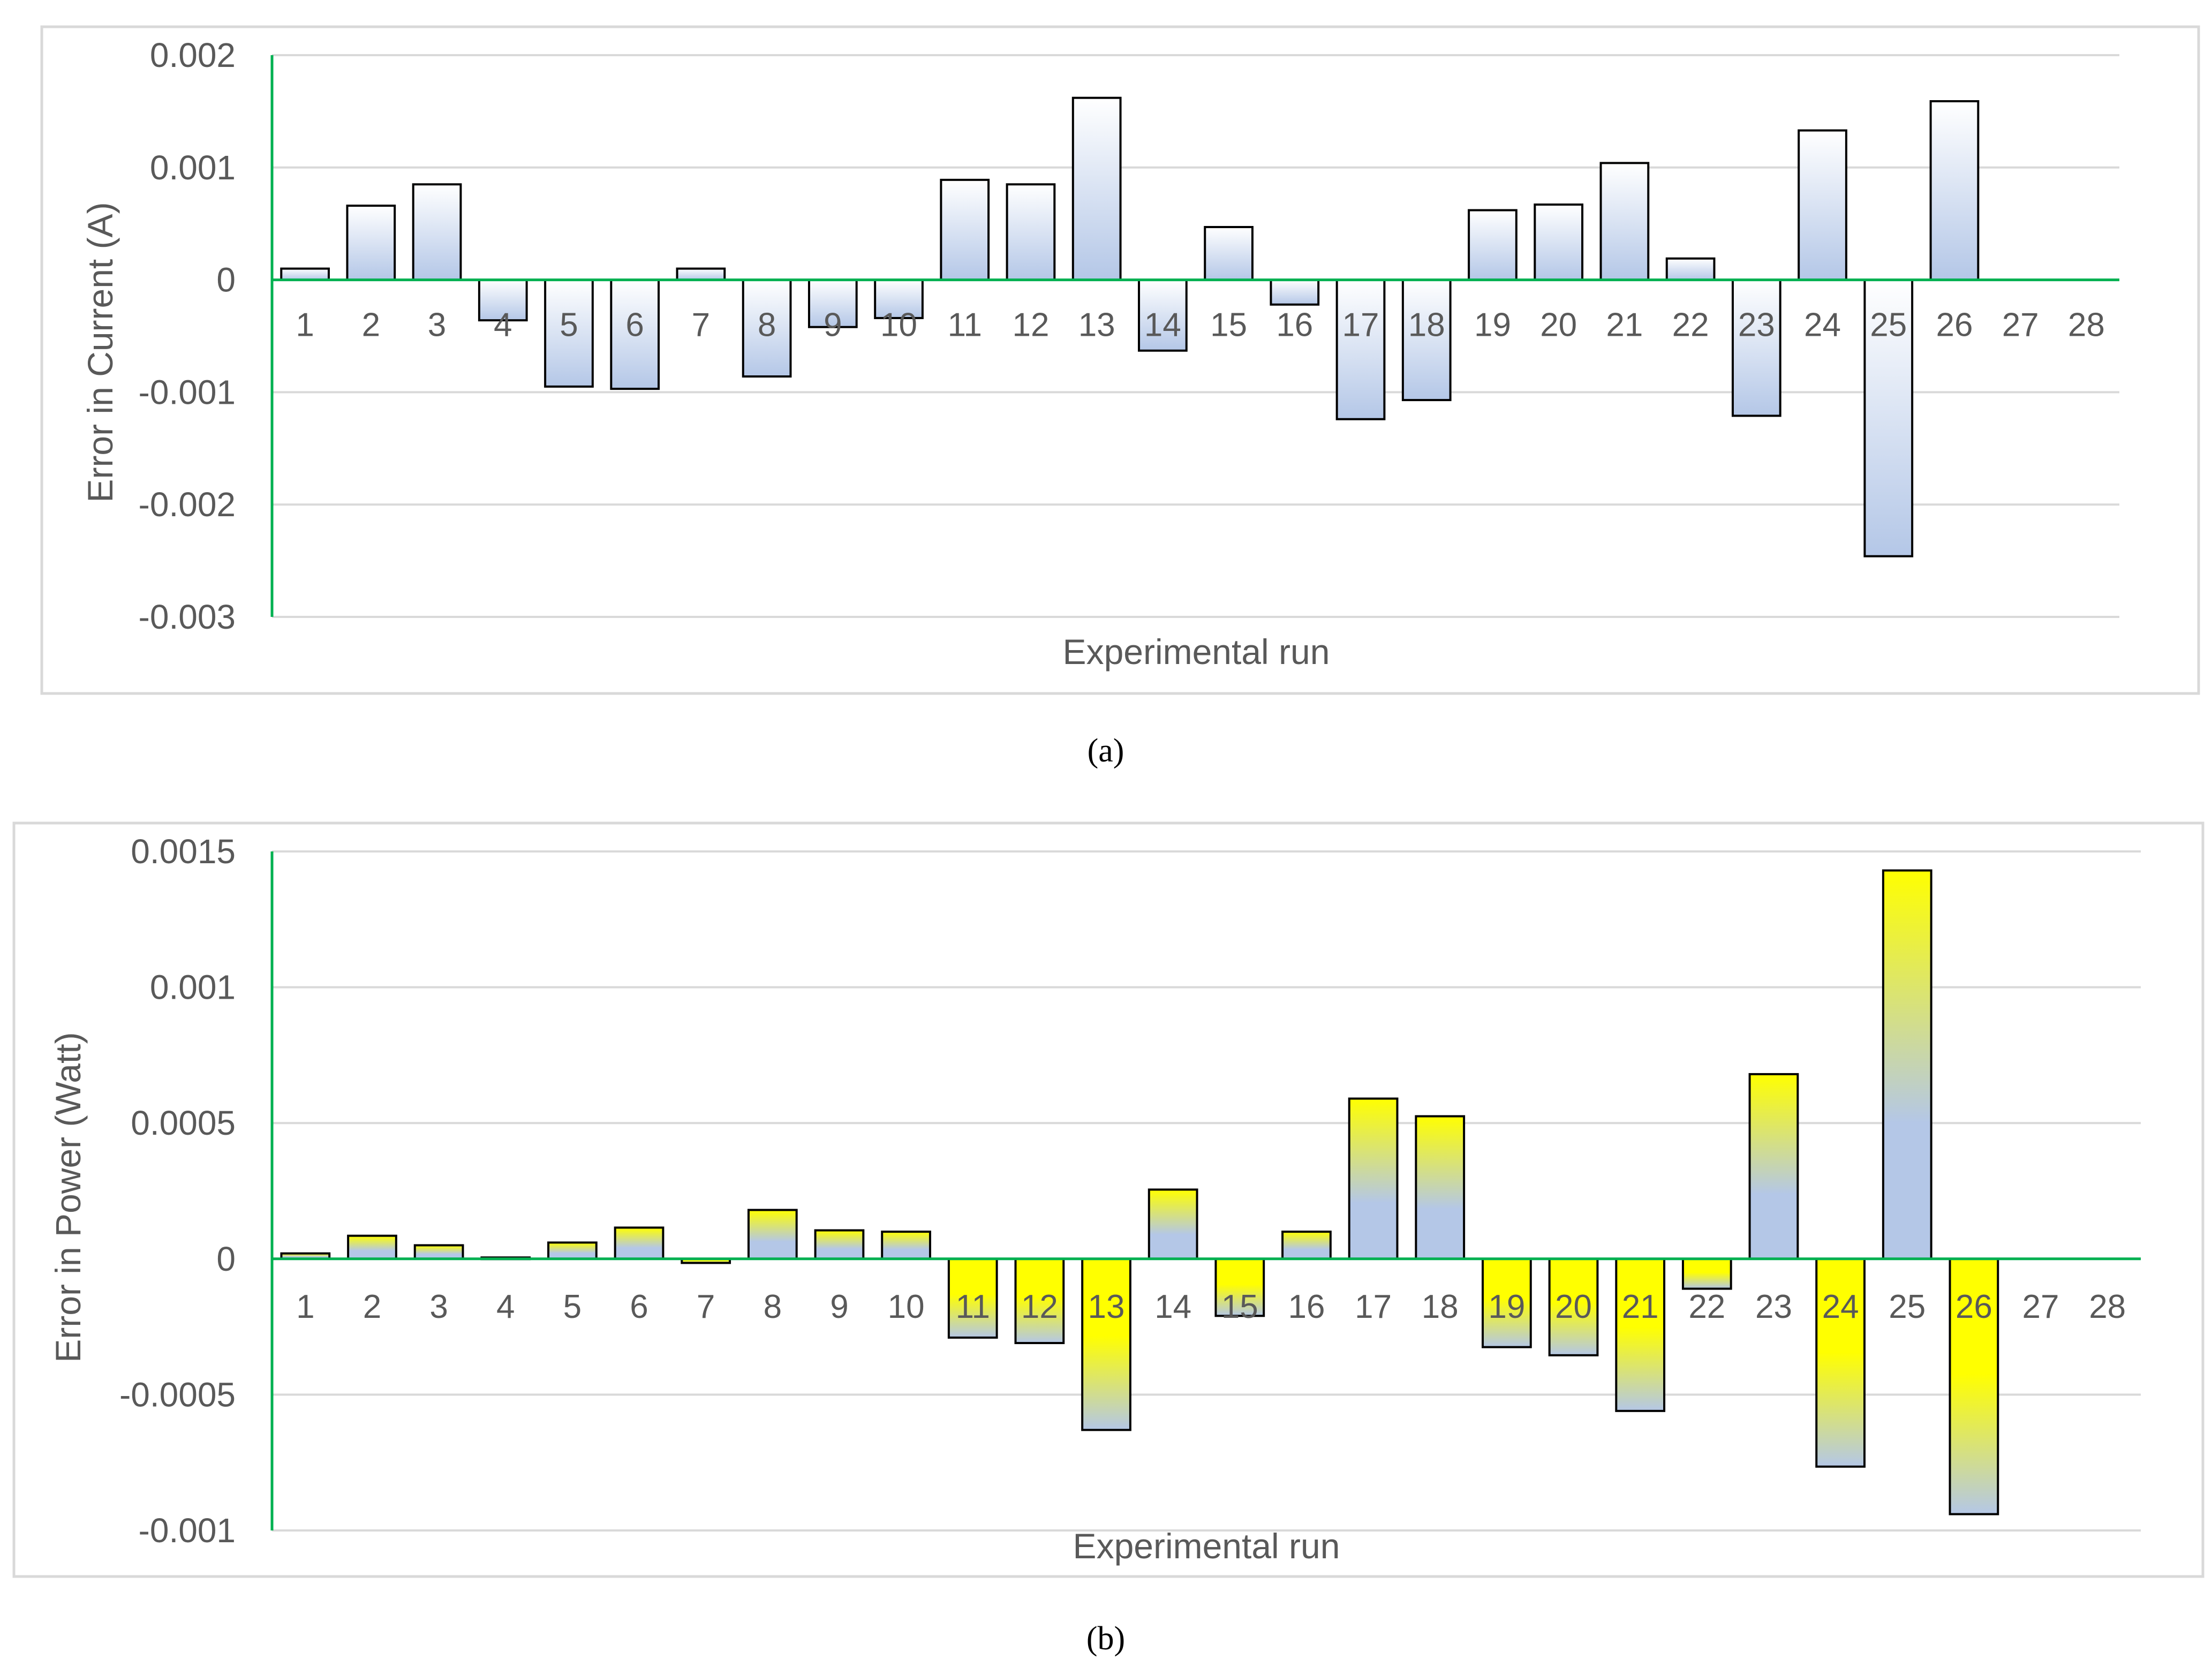 This screenshot has height=1667, width=2212. Describe the element at coordinates (906, 1307) in the screenshot. I see `x-tick-label: 10` at that location.